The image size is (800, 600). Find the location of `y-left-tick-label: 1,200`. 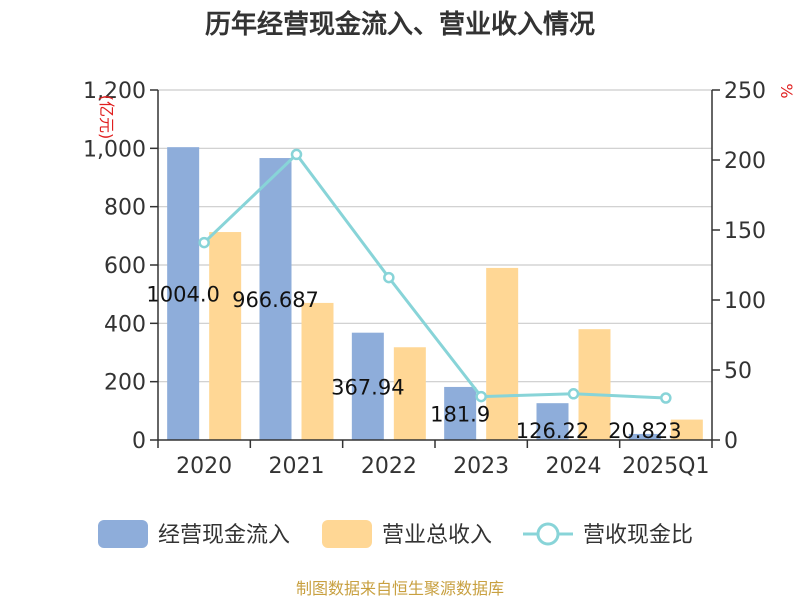

y-left-tick-label: 1,200 is located at coordinates (114, 91).